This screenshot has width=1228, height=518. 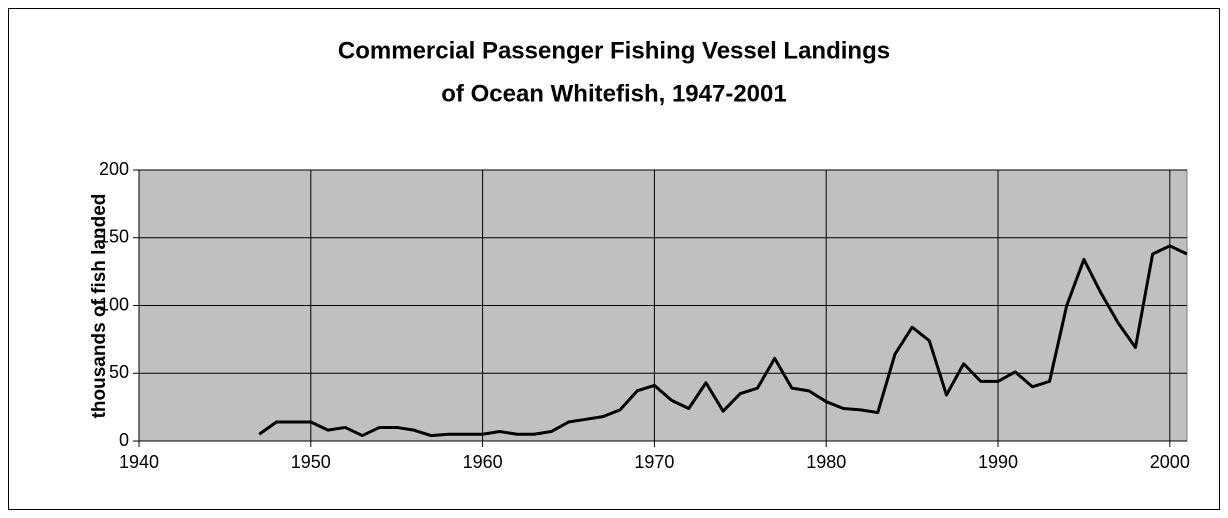 What do you see at coordinates (826, 462) in the screenshot?
I see `x-tick-label: 1980` at bounding box center [826, 462].